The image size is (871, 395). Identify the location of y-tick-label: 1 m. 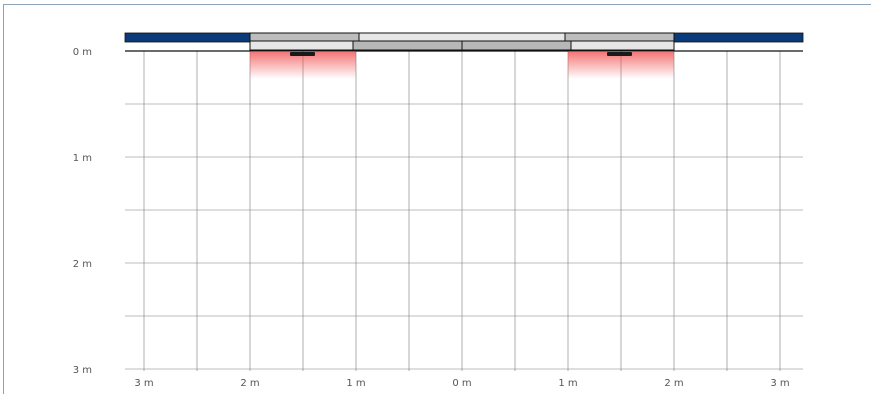
(82, 158).